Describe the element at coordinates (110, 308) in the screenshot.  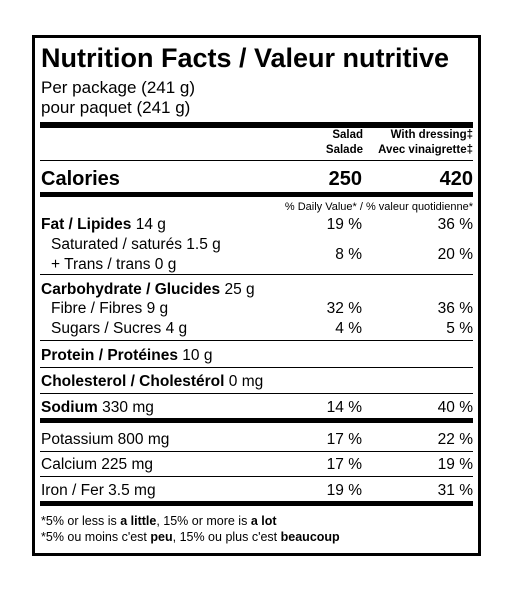
I see `nutrient-name: Fibre / Fibres 9 g` at that location.